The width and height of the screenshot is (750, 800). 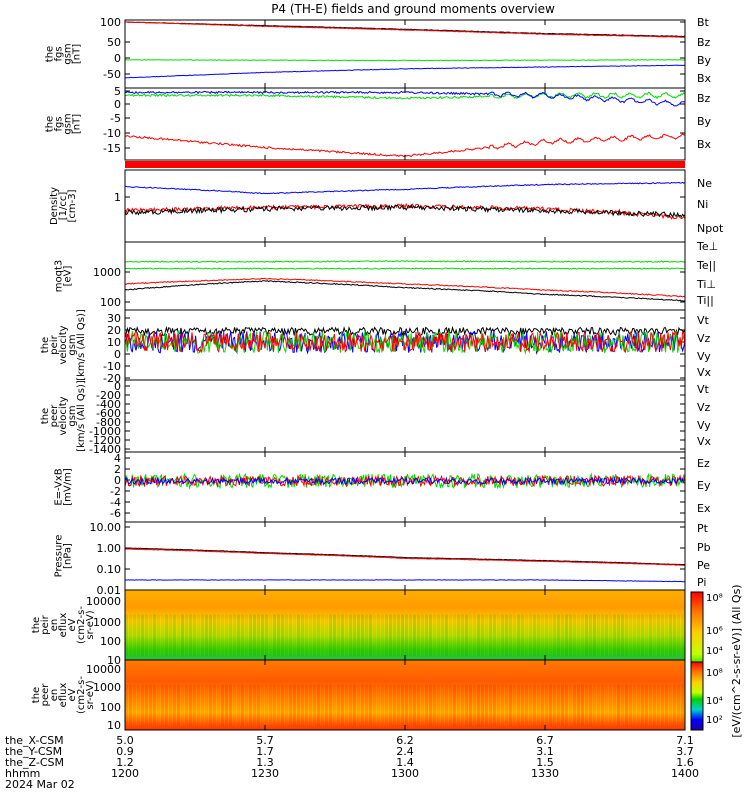 What do you see at coordinates (115, 513) in the screenshot?
I see `ytick-label: -6` at bounding box center [115, 513].